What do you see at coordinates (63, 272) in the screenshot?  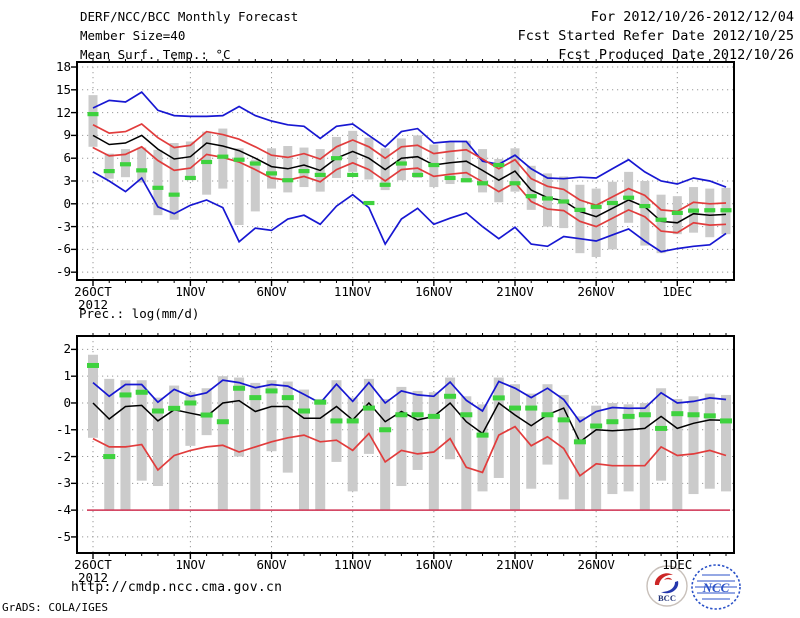 I see `y-tick-label: -9` at bounding box center [63, 272].